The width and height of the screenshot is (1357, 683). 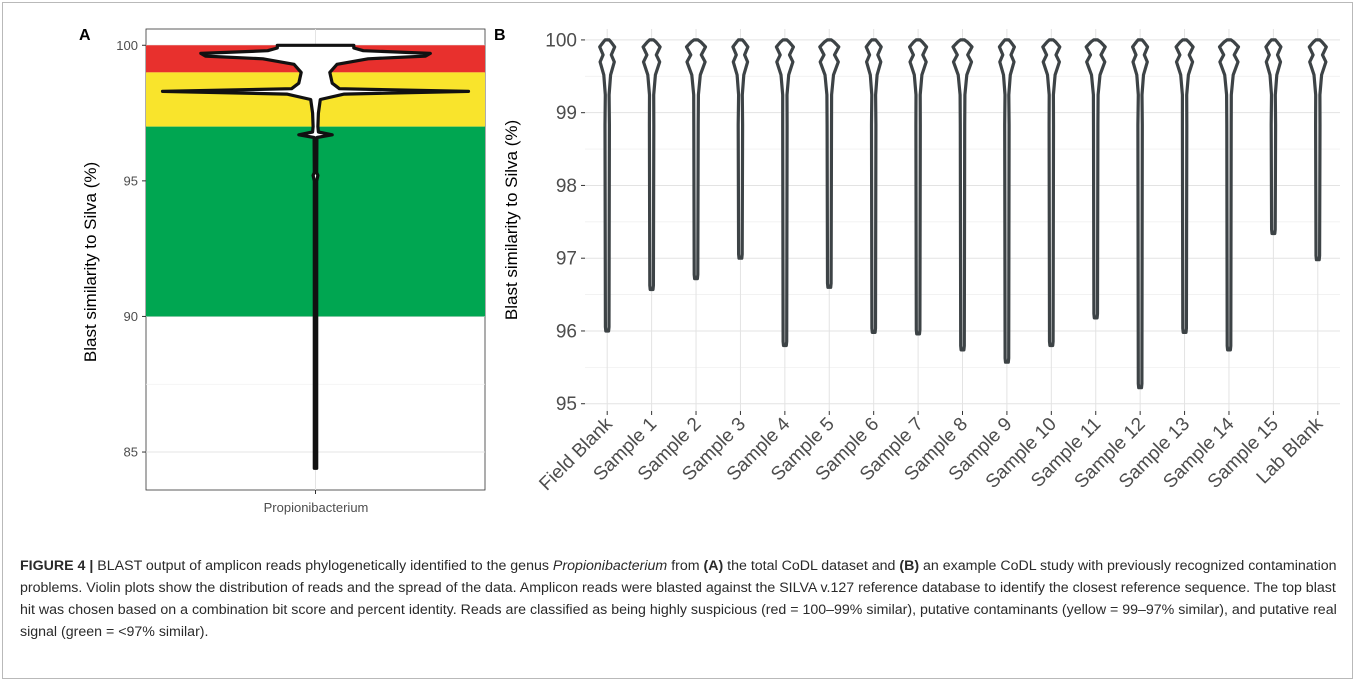 What do you see at coordinates (216, 266) in the screenshot?
I see `panel-a-y-ticks: 85 90 95 100` at bounding box center [216, 266].